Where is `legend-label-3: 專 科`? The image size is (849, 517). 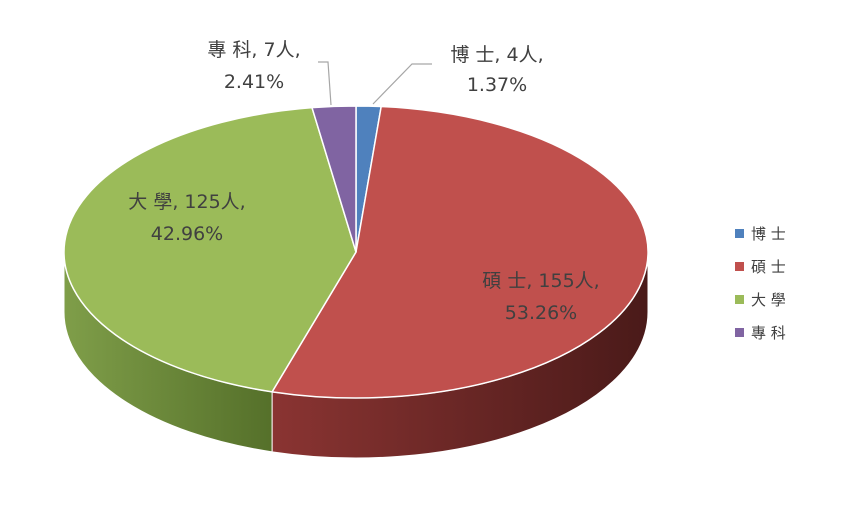
legend-label-3: 專 科 is located at coordinates (768, 333).